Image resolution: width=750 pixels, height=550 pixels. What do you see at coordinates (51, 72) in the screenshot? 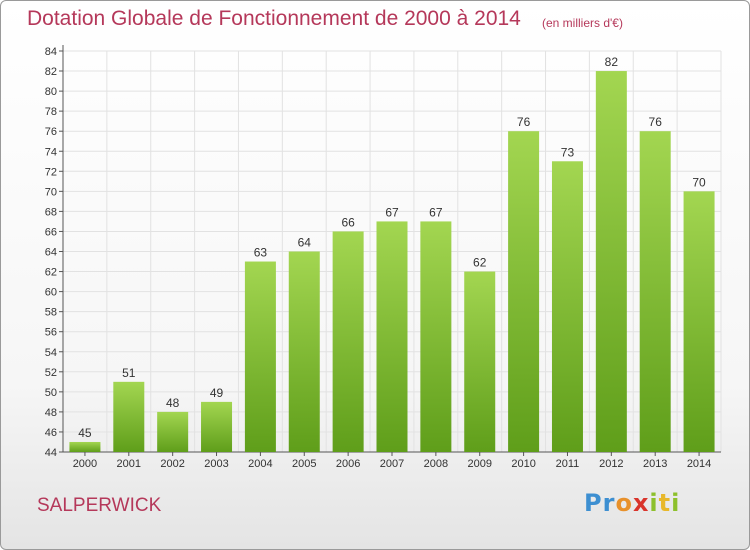
I see `y-tick-label: 82` at bounding box center [51, 72].